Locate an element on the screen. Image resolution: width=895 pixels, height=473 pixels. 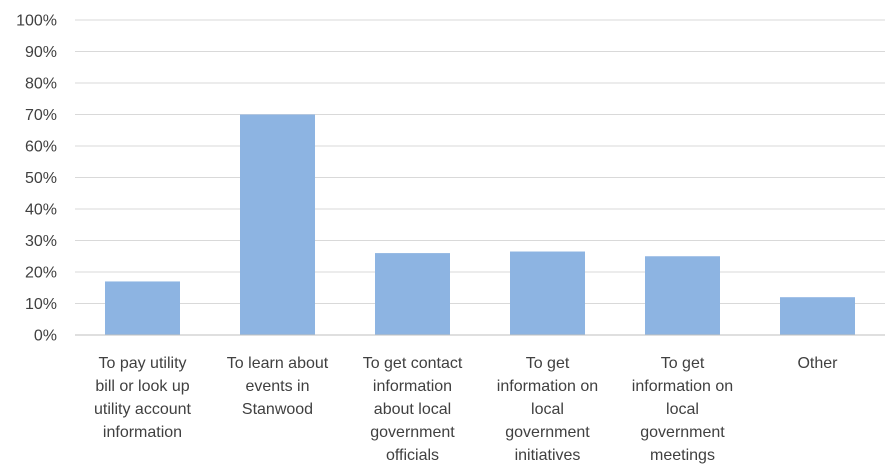
x-category-label: To learn about events in Stanwood is located at coordinates (278, 386).